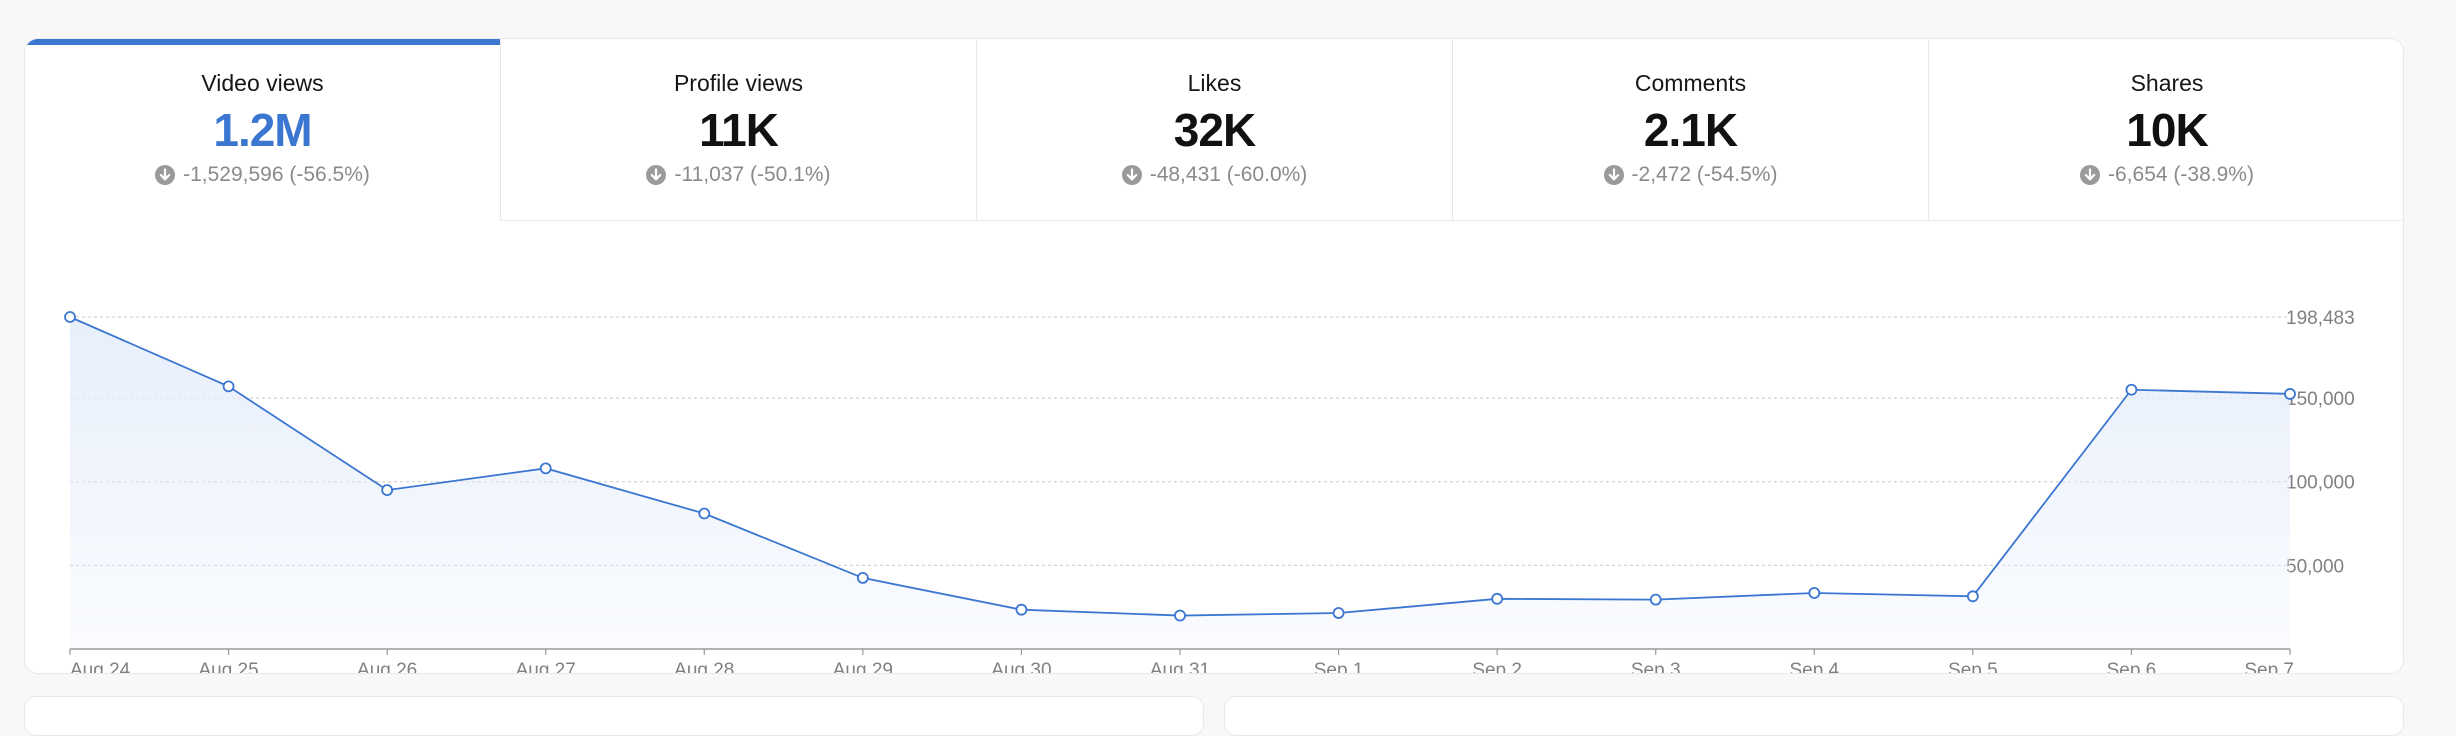  What do you see at coordinates (1180, 667) in the screenshot?
I see `x-tick-label: Aug 31` at bounding box center [1180, 667].